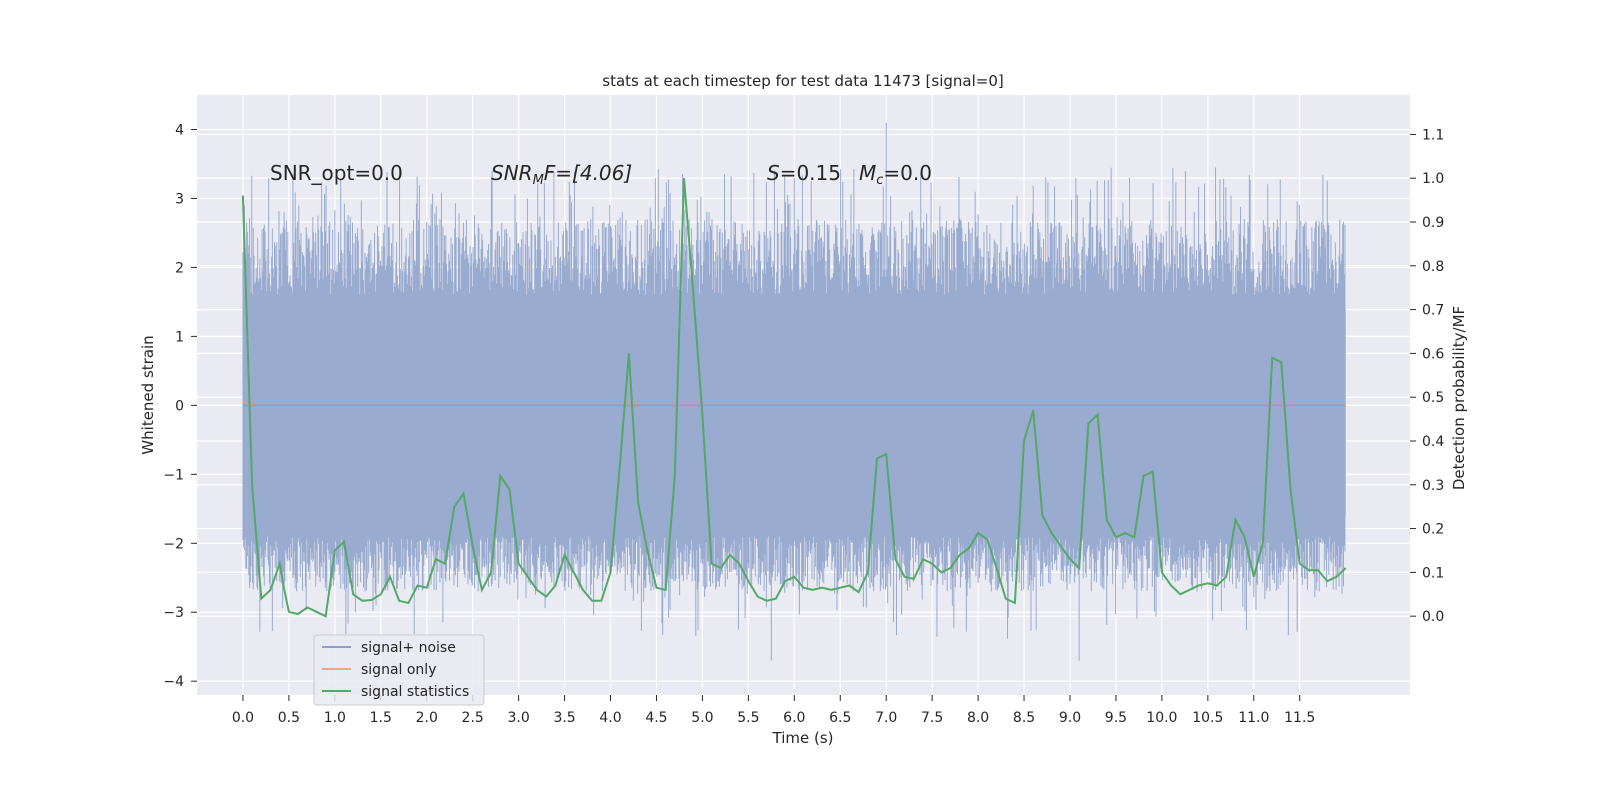  Describe the element at coordinates (173, 682) in the screenshot. I see `y-left-tick-label: −4` at that location.